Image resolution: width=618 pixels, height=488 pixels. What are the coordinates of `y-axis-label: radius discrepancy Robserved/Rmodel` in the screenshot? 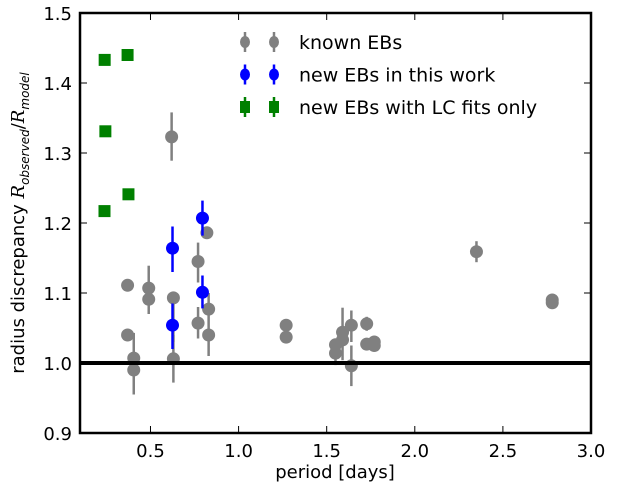 It's located at (20, 223).